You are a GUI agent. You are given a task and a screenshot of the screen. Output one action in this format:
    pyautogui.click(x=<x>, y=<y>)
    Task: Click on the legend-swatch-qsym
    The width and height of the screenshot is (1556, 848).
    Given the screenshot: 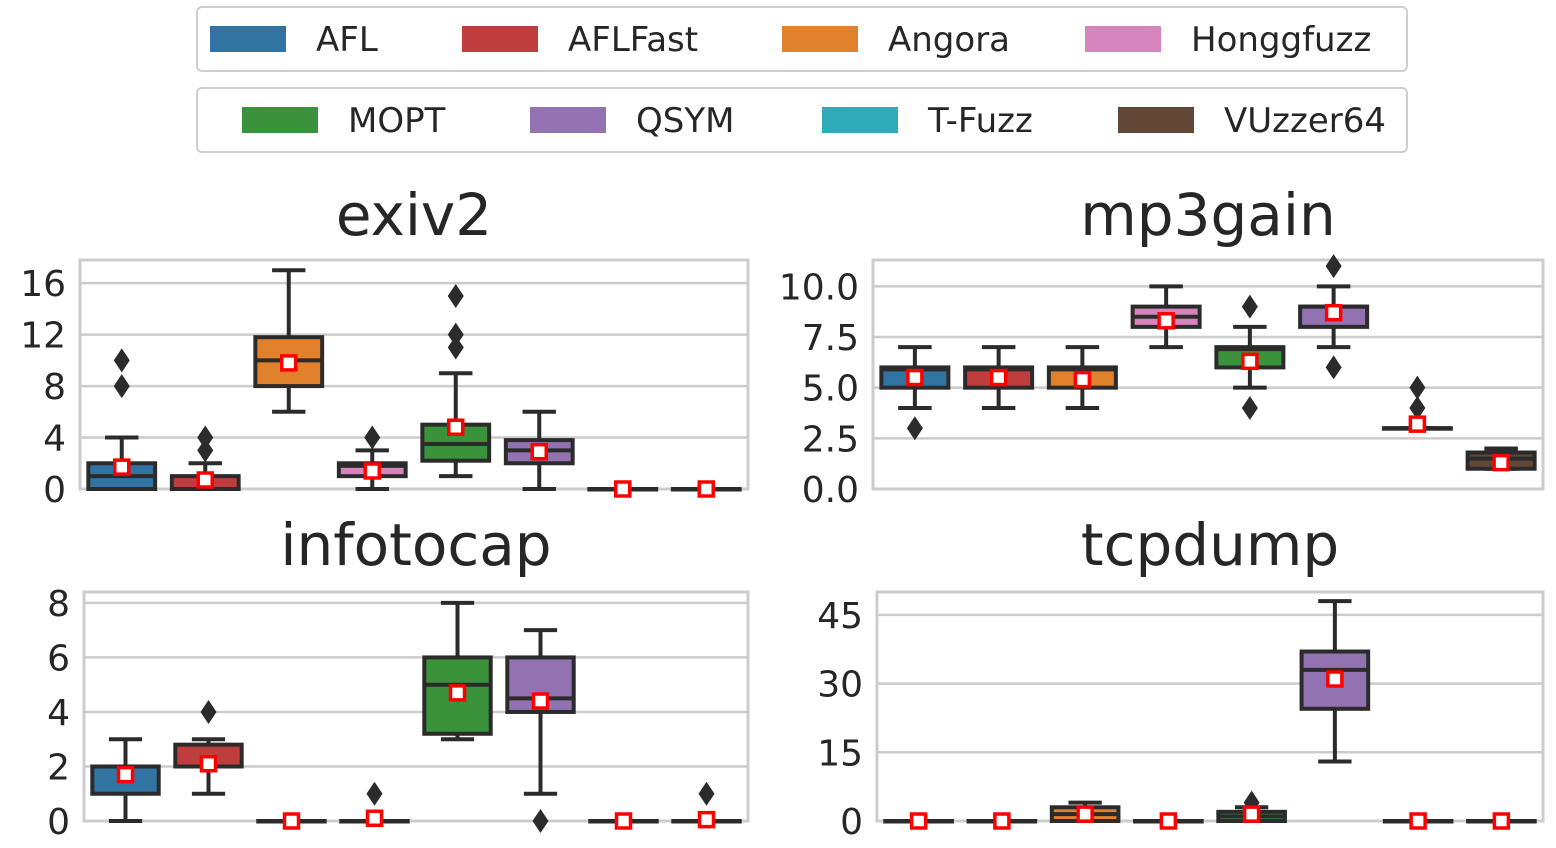 What is the action you would take?
    pyautogui.click(x=568, y=120)
    